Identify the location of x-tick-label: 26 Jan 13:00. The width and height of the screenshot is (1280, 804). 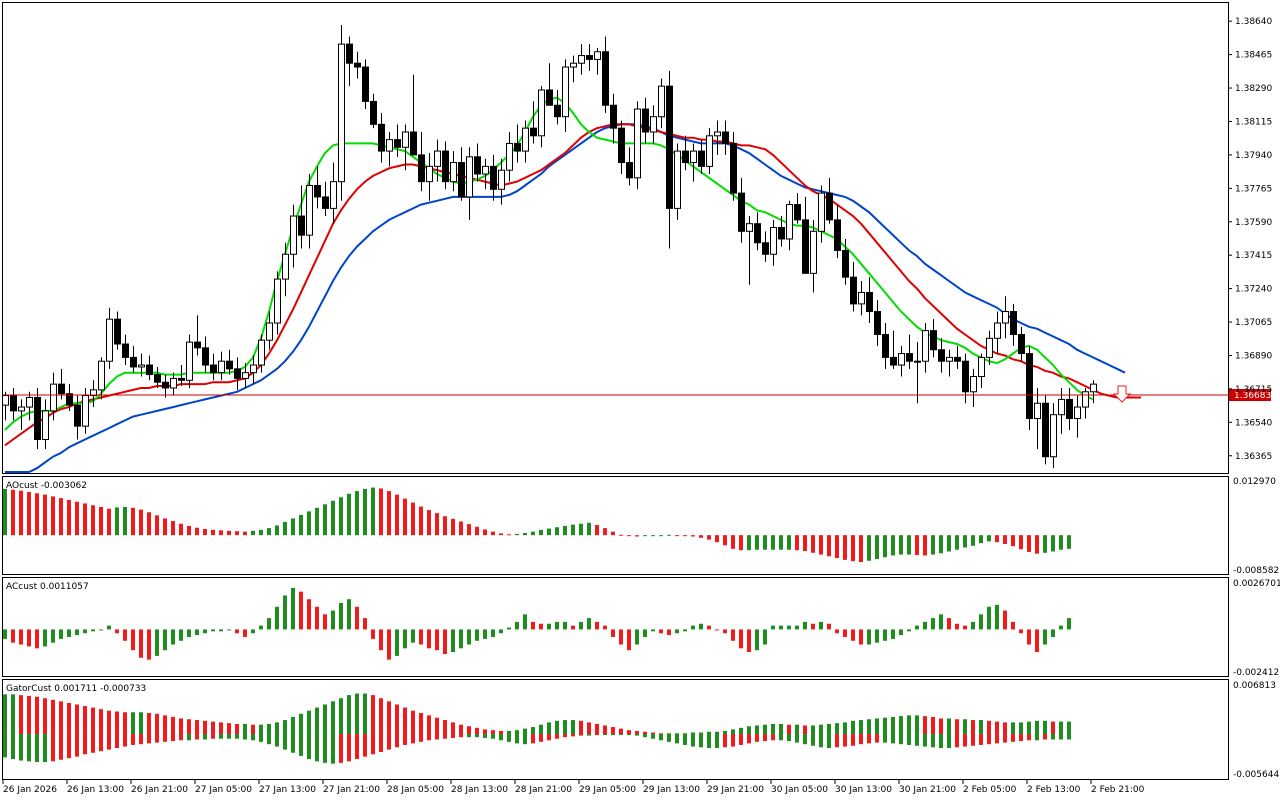
(95, 790).